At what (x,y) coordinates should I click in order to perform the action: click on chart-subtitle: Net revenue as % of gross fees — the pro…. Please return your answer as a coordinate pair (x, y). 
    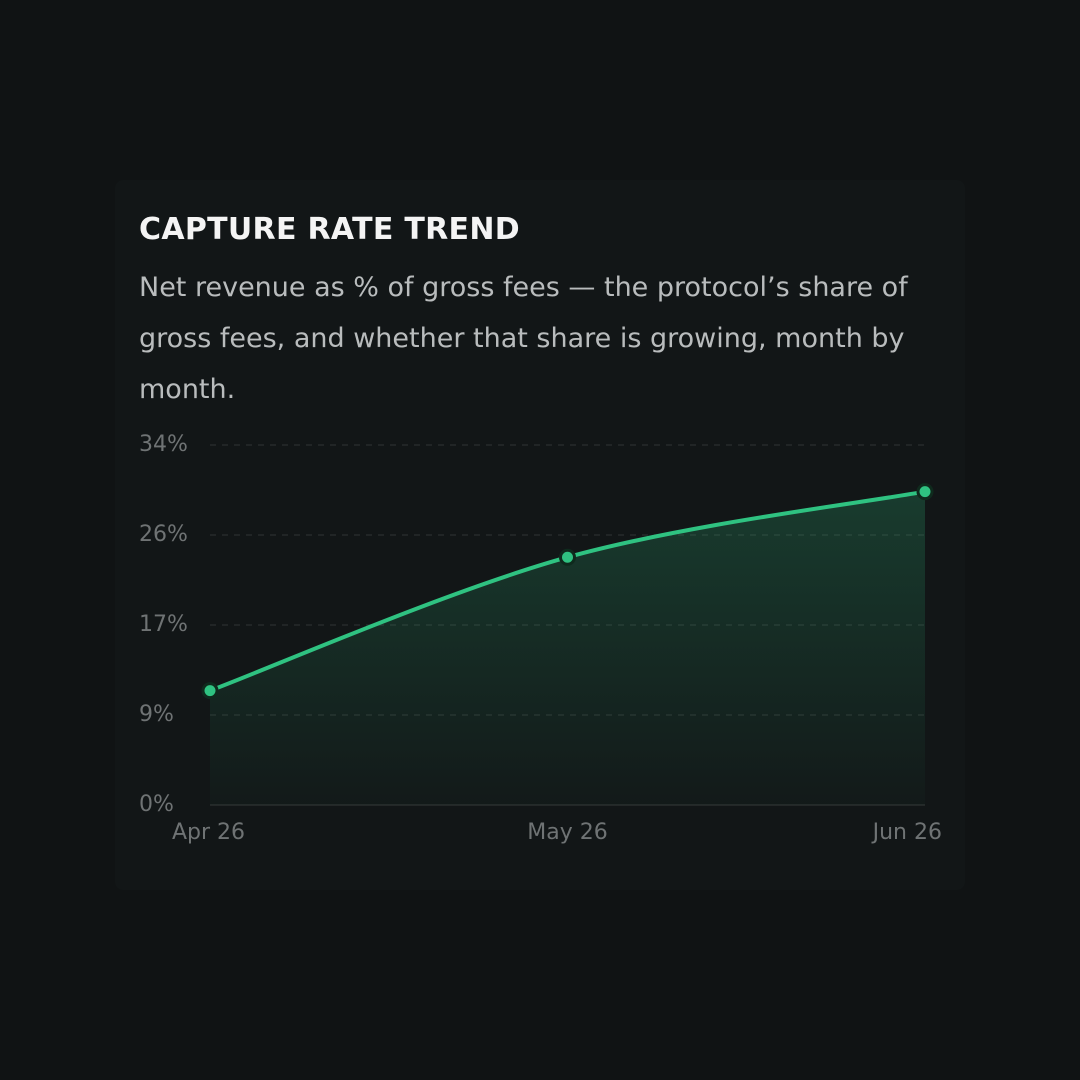
    Looking at the image, I should click on (523, 338).